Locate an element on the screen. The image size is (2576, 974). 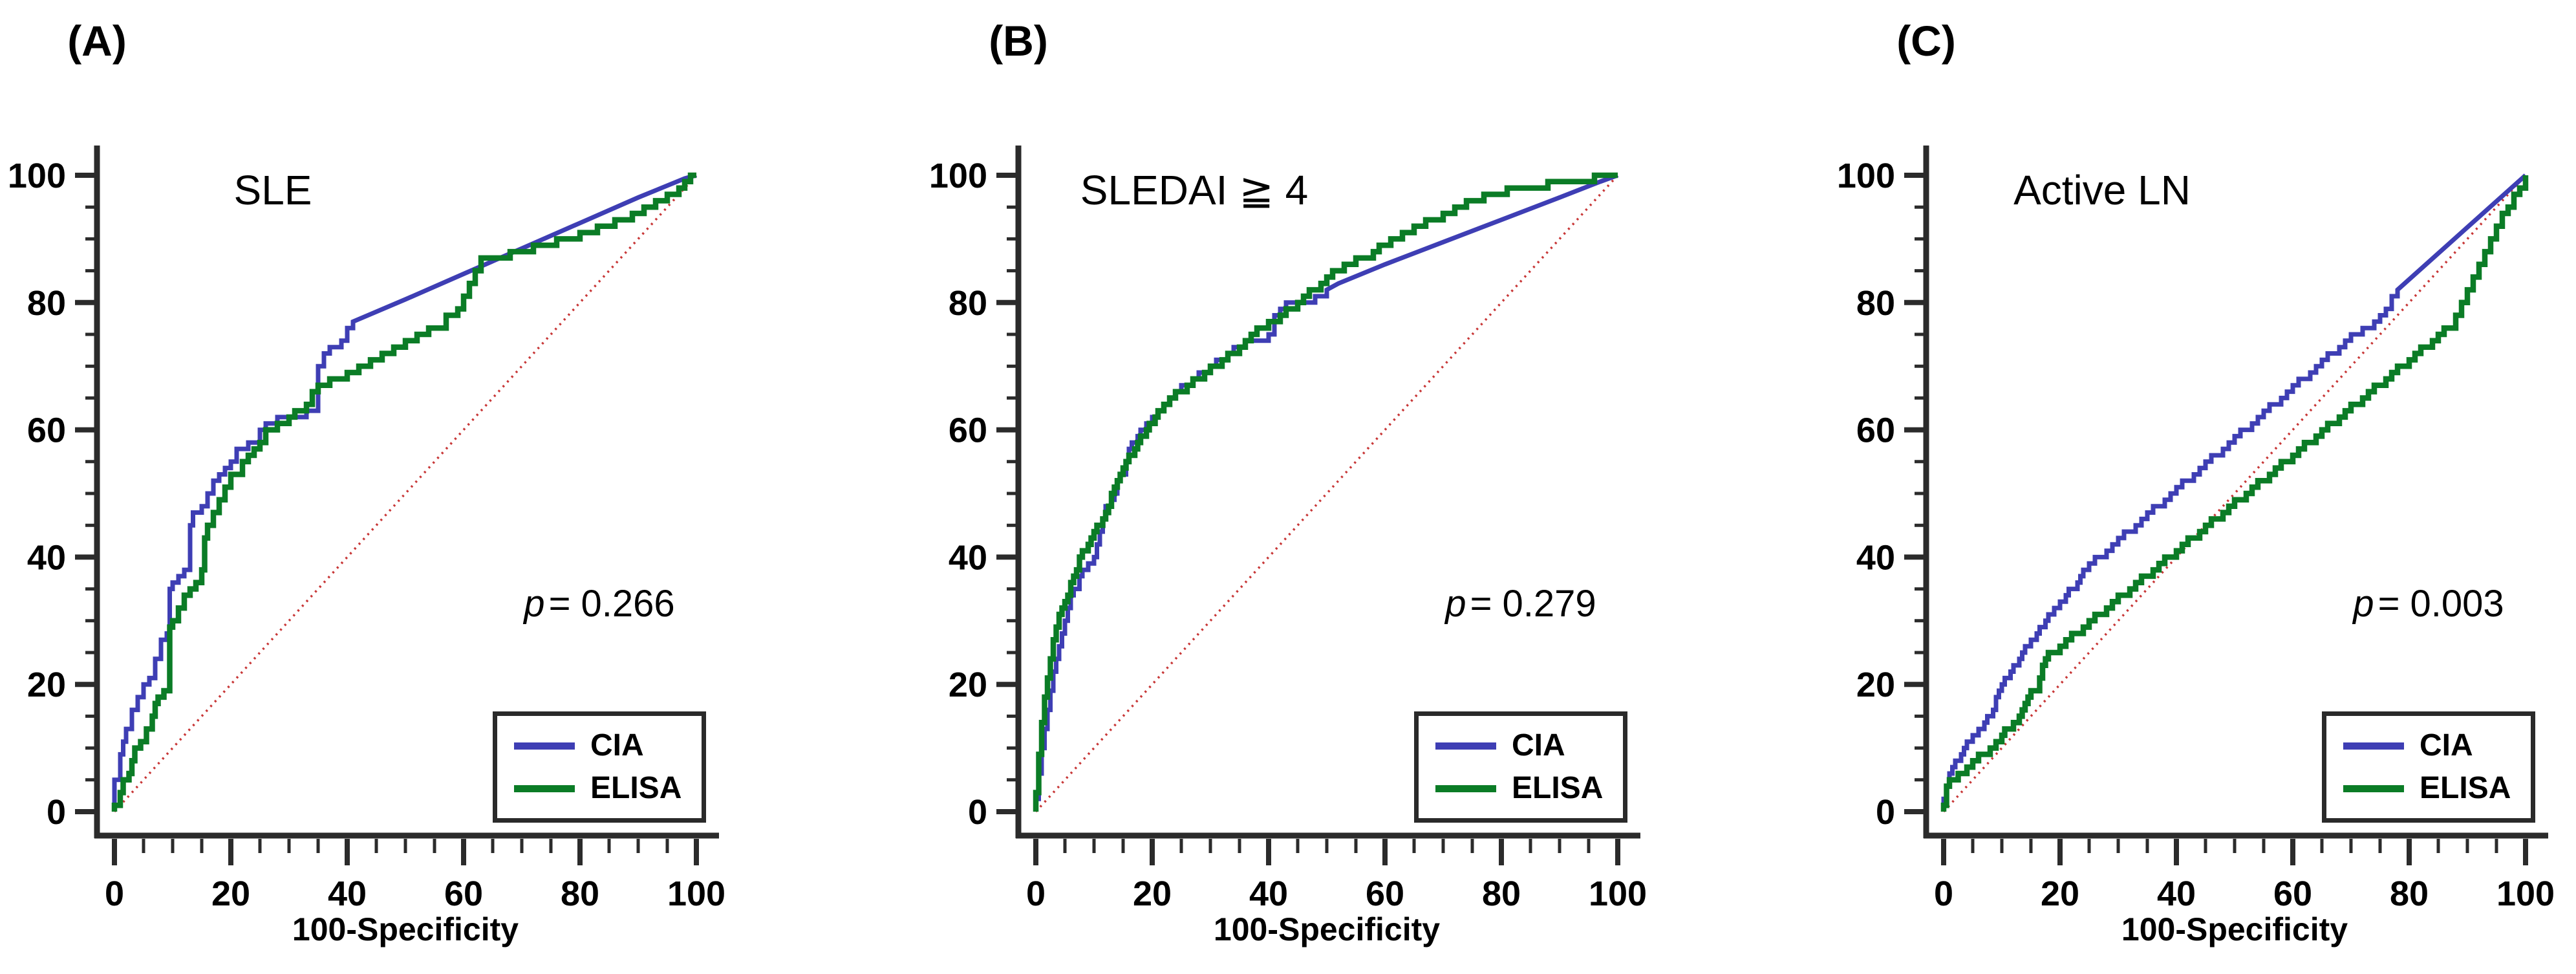
p-text: = 0.003 is located at coordinates (2440, 604).